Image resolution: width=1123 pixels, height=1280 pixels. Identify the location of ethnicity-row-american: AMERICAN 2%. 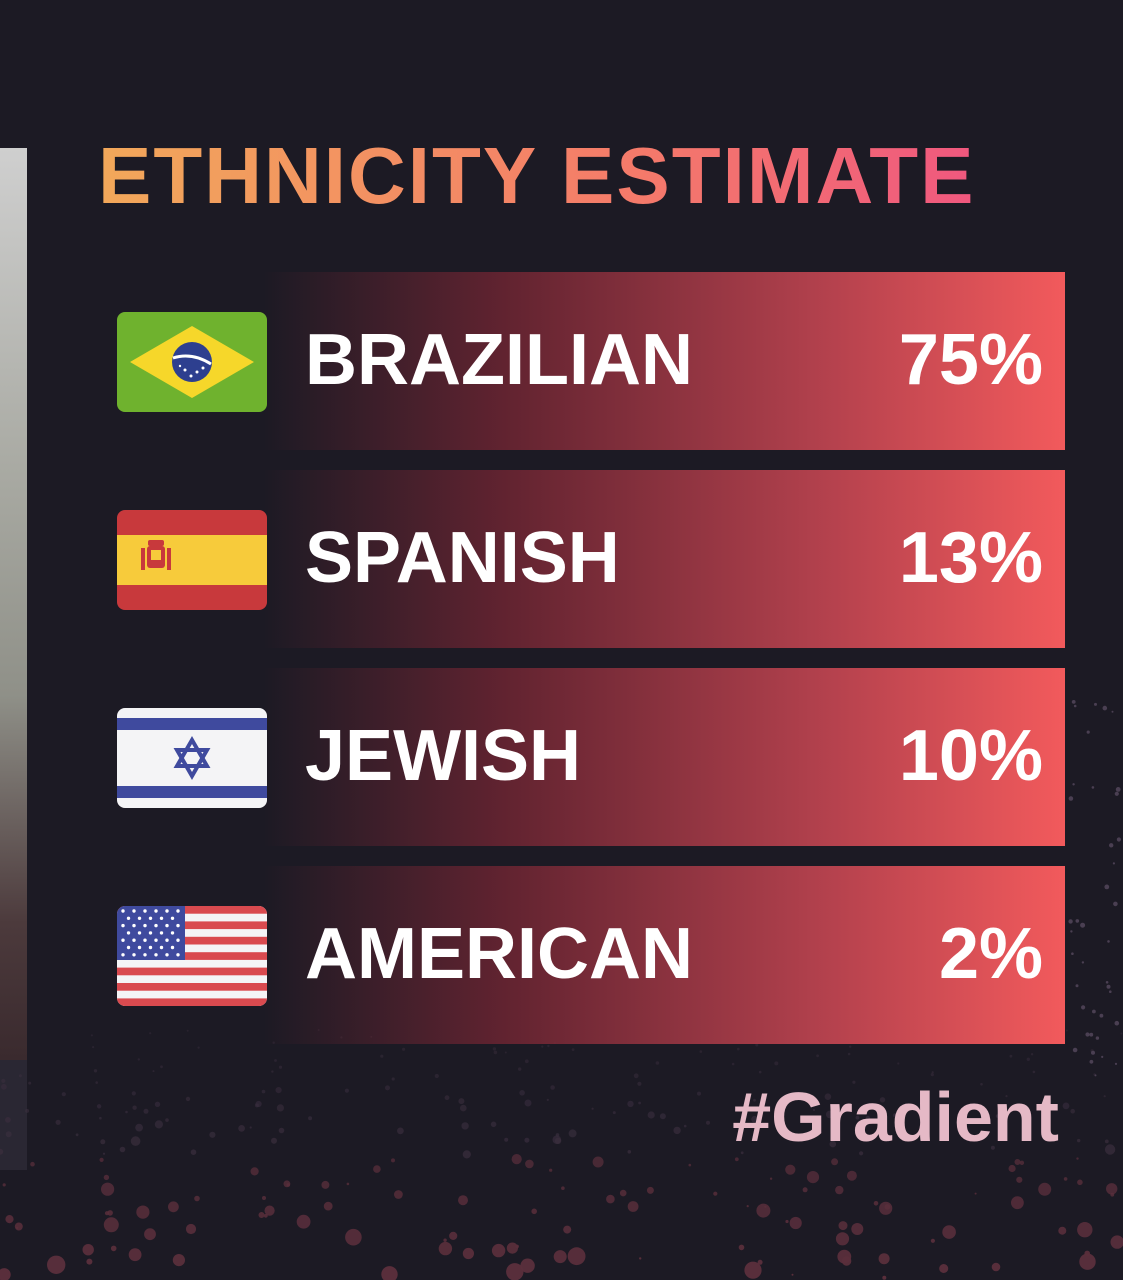
(590, 955).